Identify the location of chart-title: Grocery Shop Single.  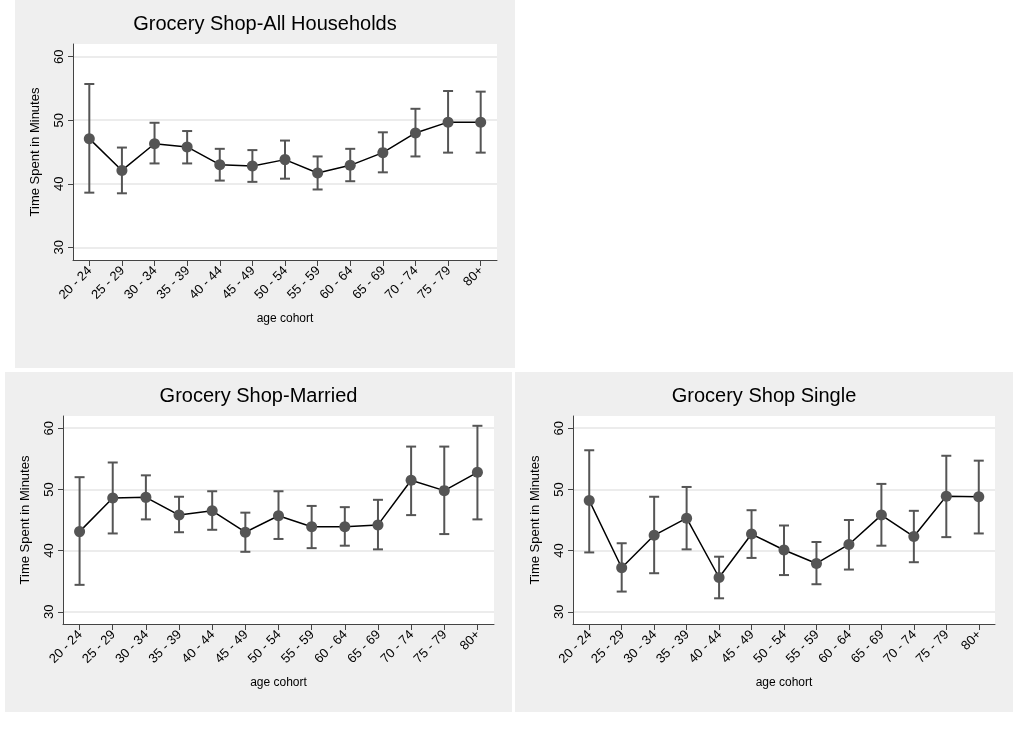
(764, 395).